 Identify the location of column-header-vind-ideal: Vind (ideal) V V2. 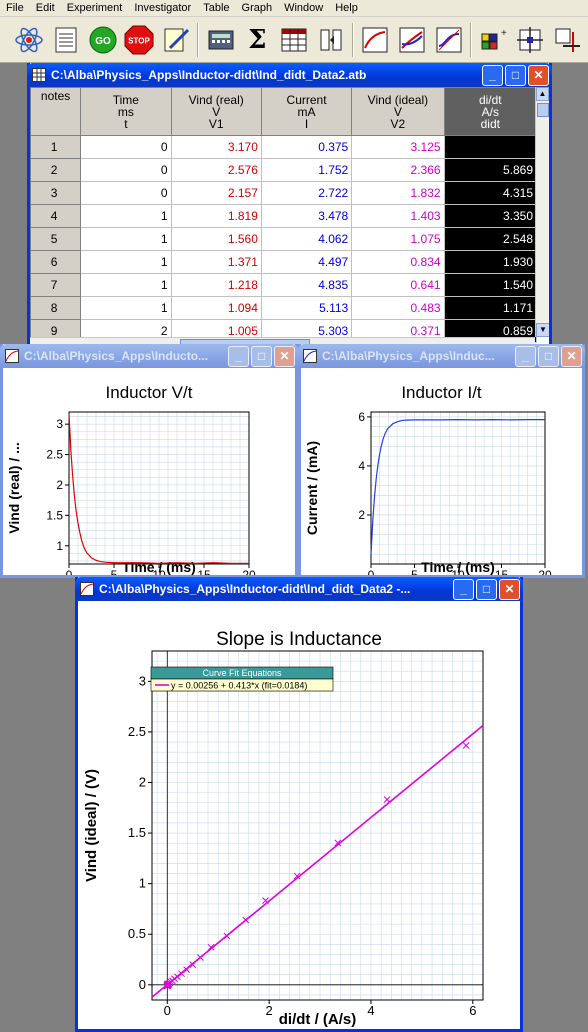
(398, 111).